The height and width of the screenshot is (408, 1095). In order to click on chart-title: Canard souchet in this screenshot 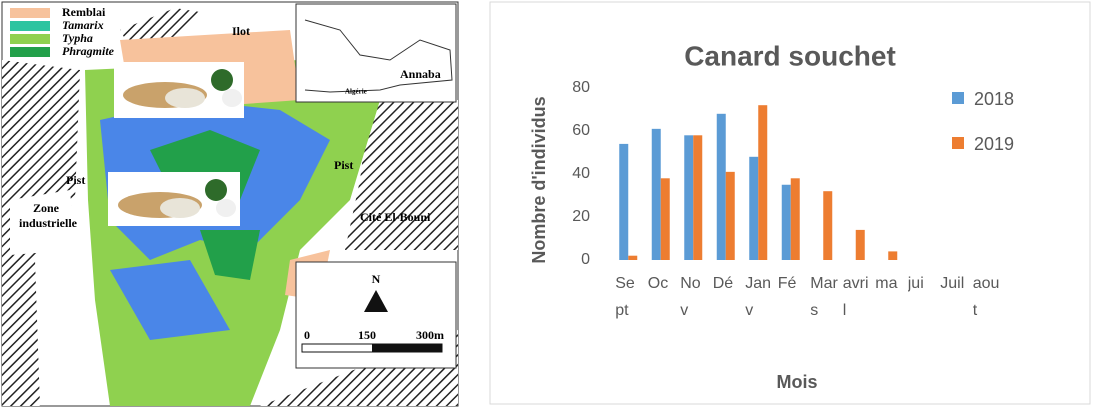, I will do `click(790, 55)`.